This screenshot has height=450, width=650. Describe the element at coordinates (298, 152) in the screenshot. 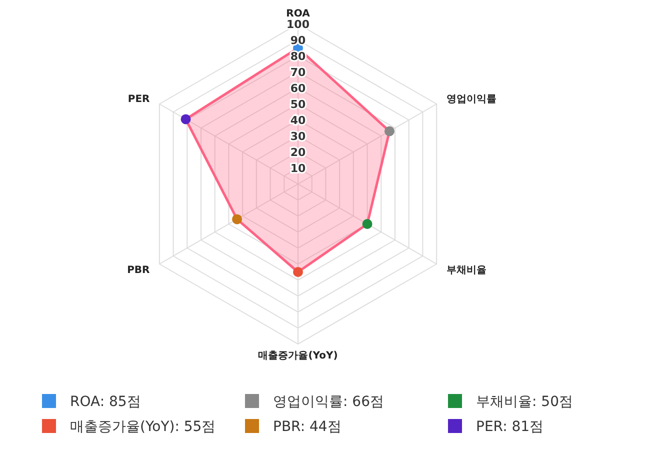

I see `y-tick-label: 20` at that location.